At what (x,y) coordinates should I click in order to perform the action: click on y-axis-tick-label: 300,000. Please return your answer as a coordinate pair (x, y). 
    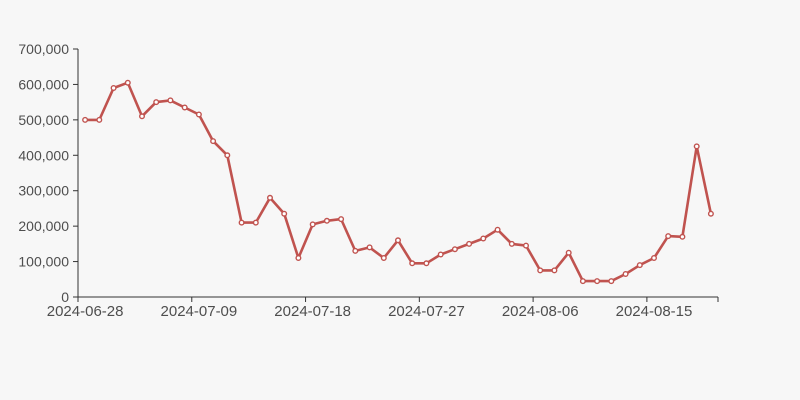
    Looking at the image, I should click on (43, 191).